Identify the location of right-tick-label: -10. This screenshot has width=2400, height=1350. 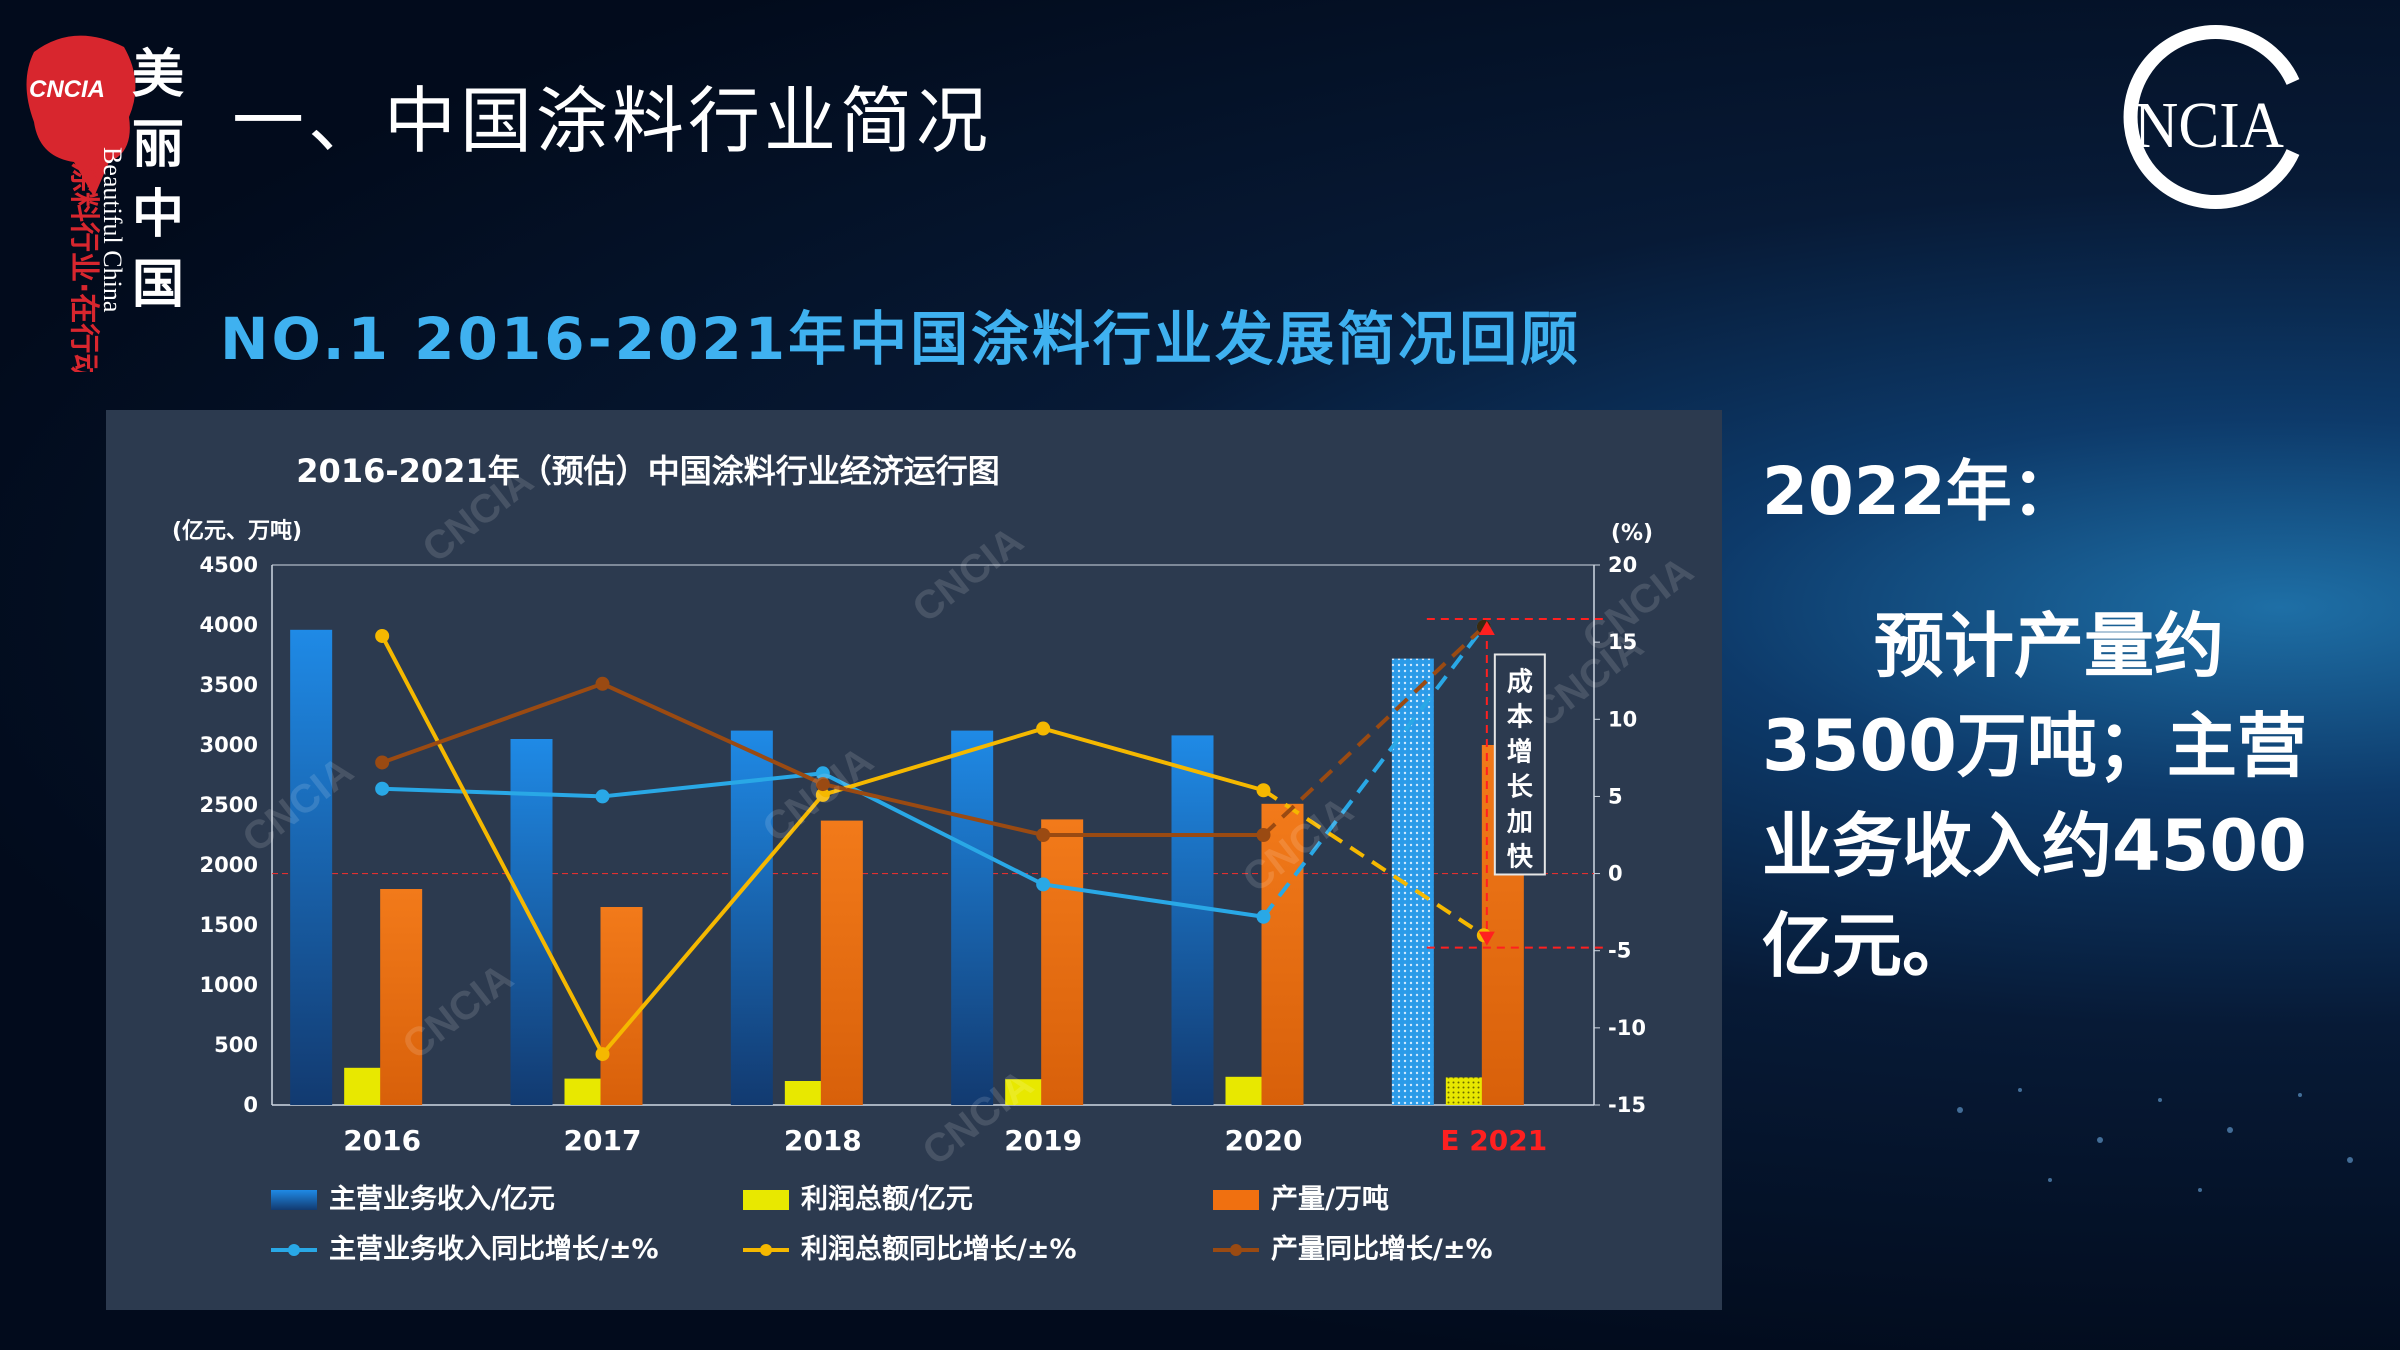
(1627, 1028).